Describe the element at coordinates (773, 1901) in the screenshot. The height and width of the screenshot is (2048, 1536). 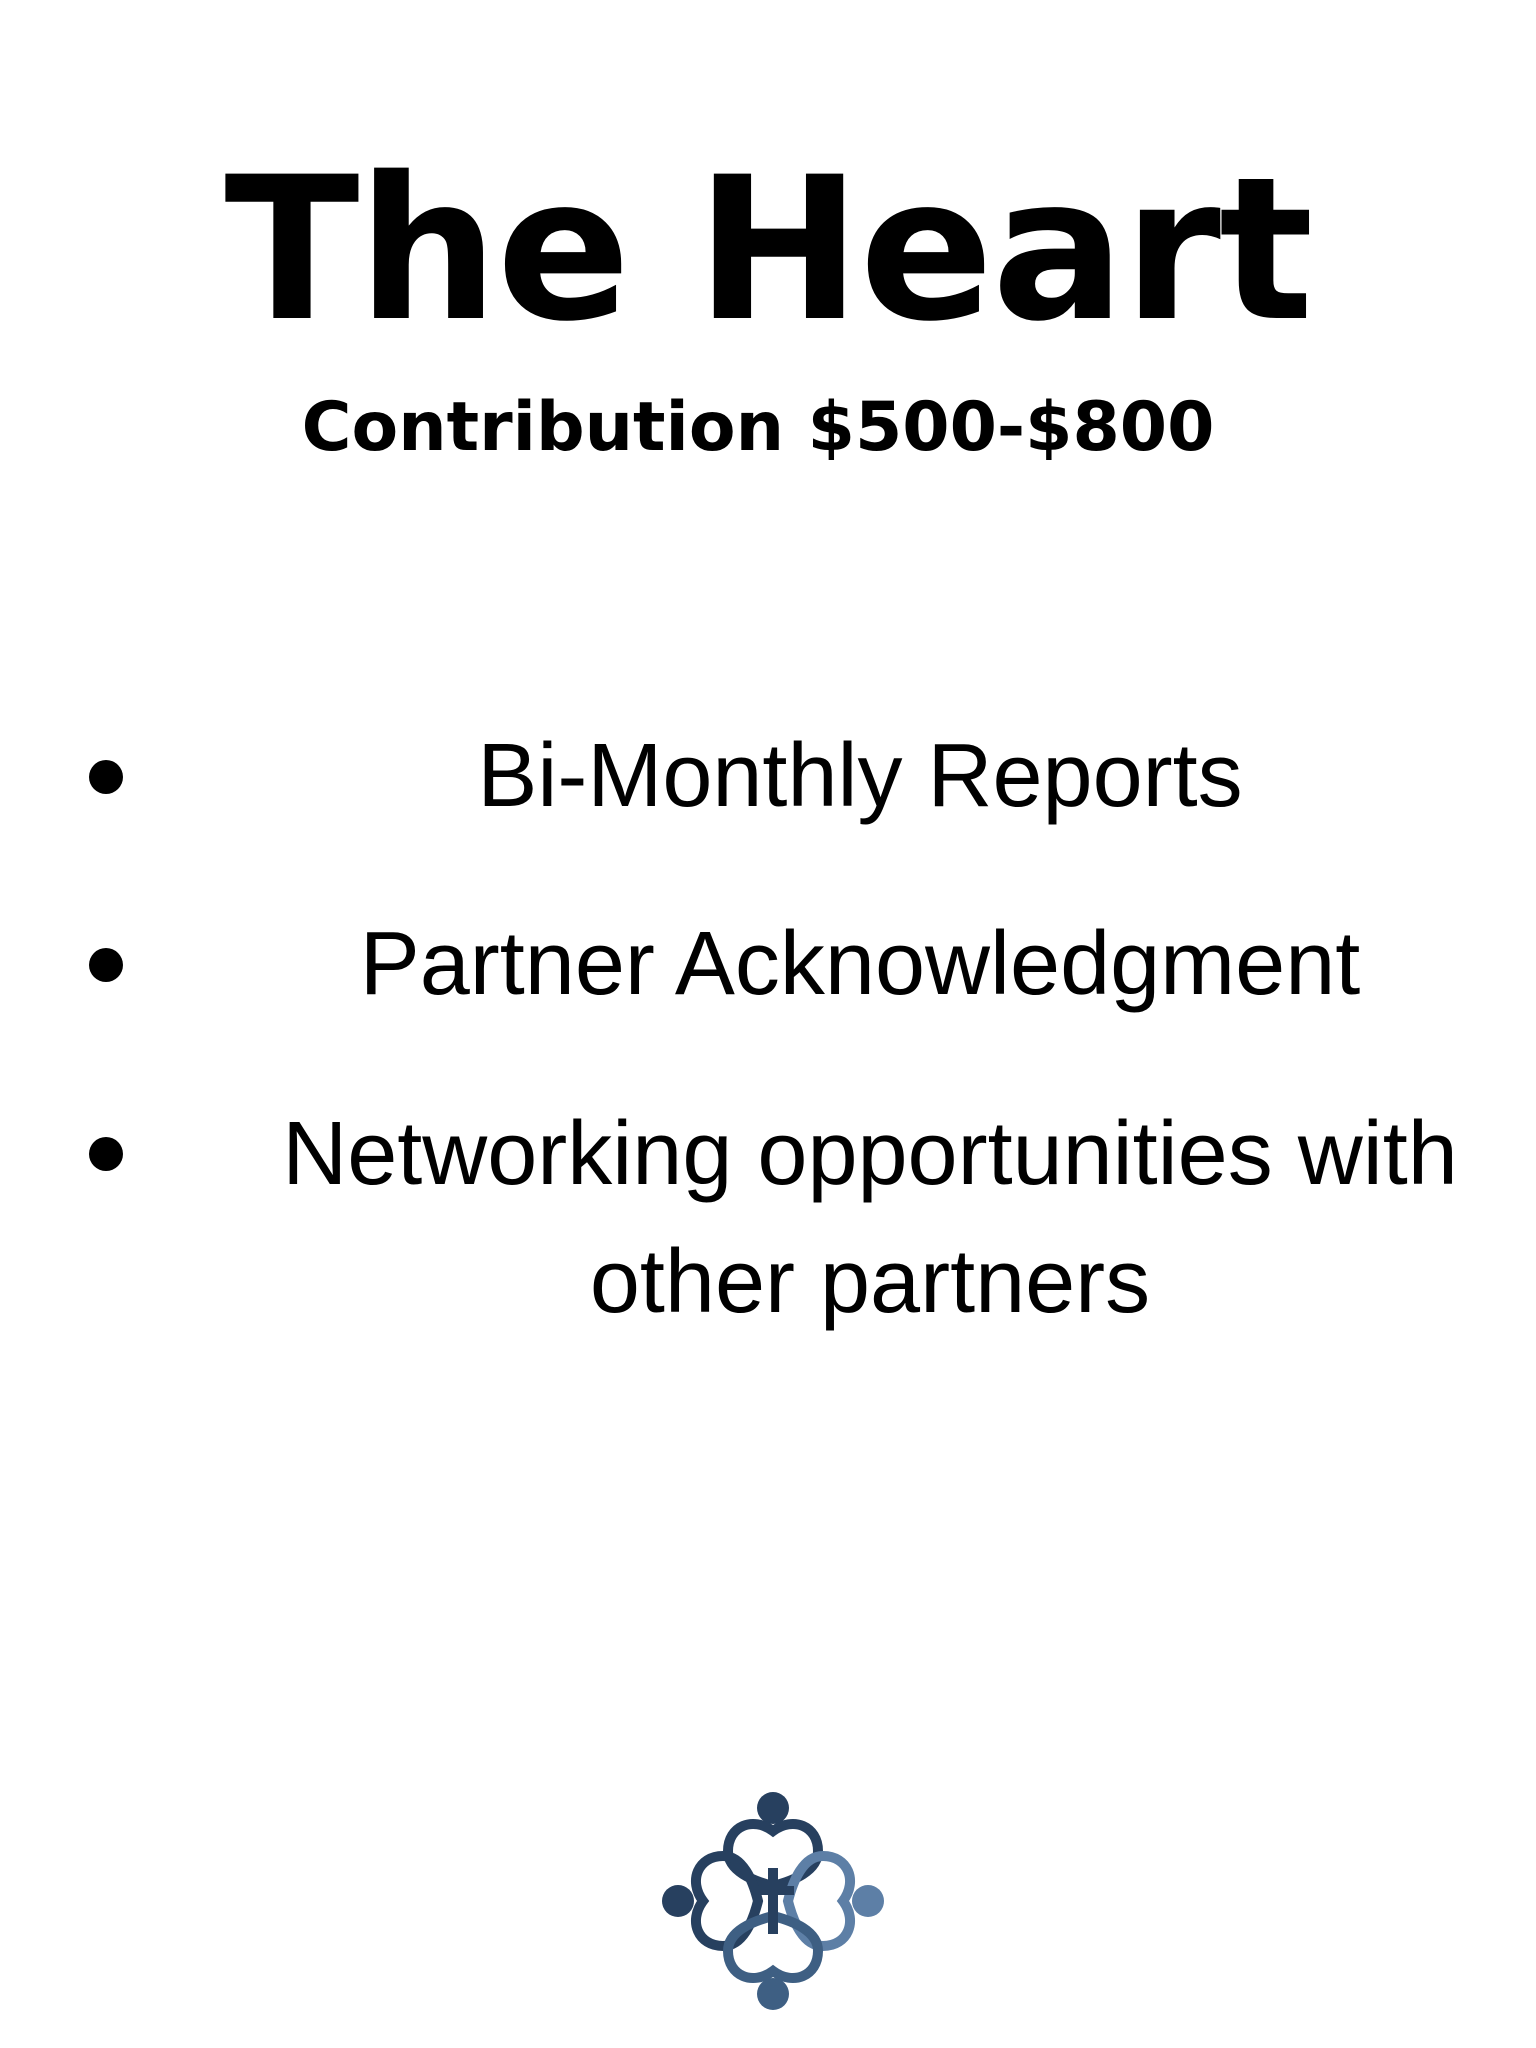
I see `people-circle-cross-logo-icon` at that location.